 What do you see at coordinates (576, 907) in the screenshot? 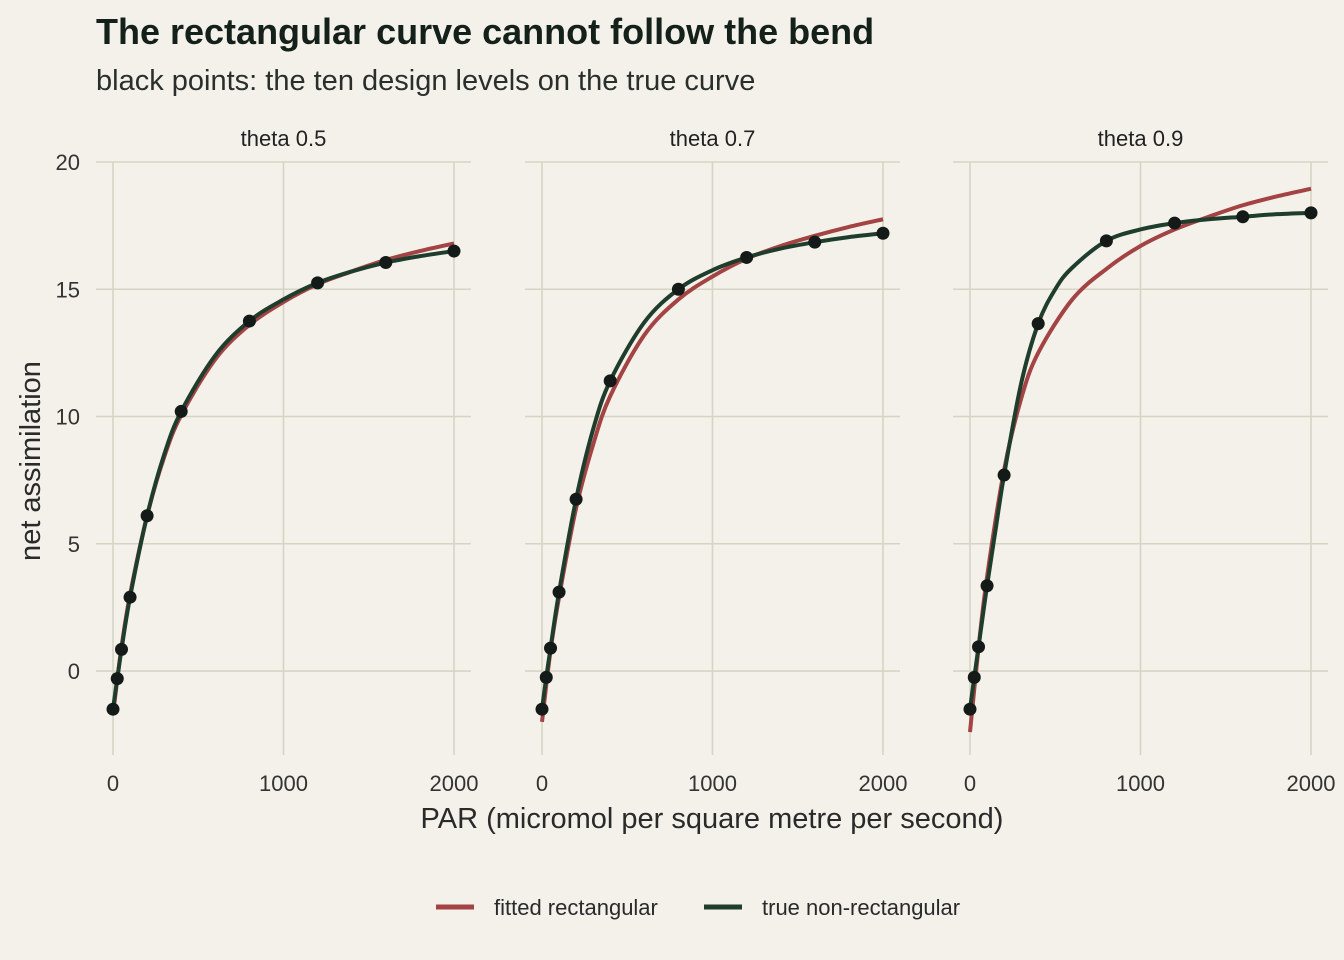
I see `legend-label: fitted rectangular` at bounding box center [576, 907].